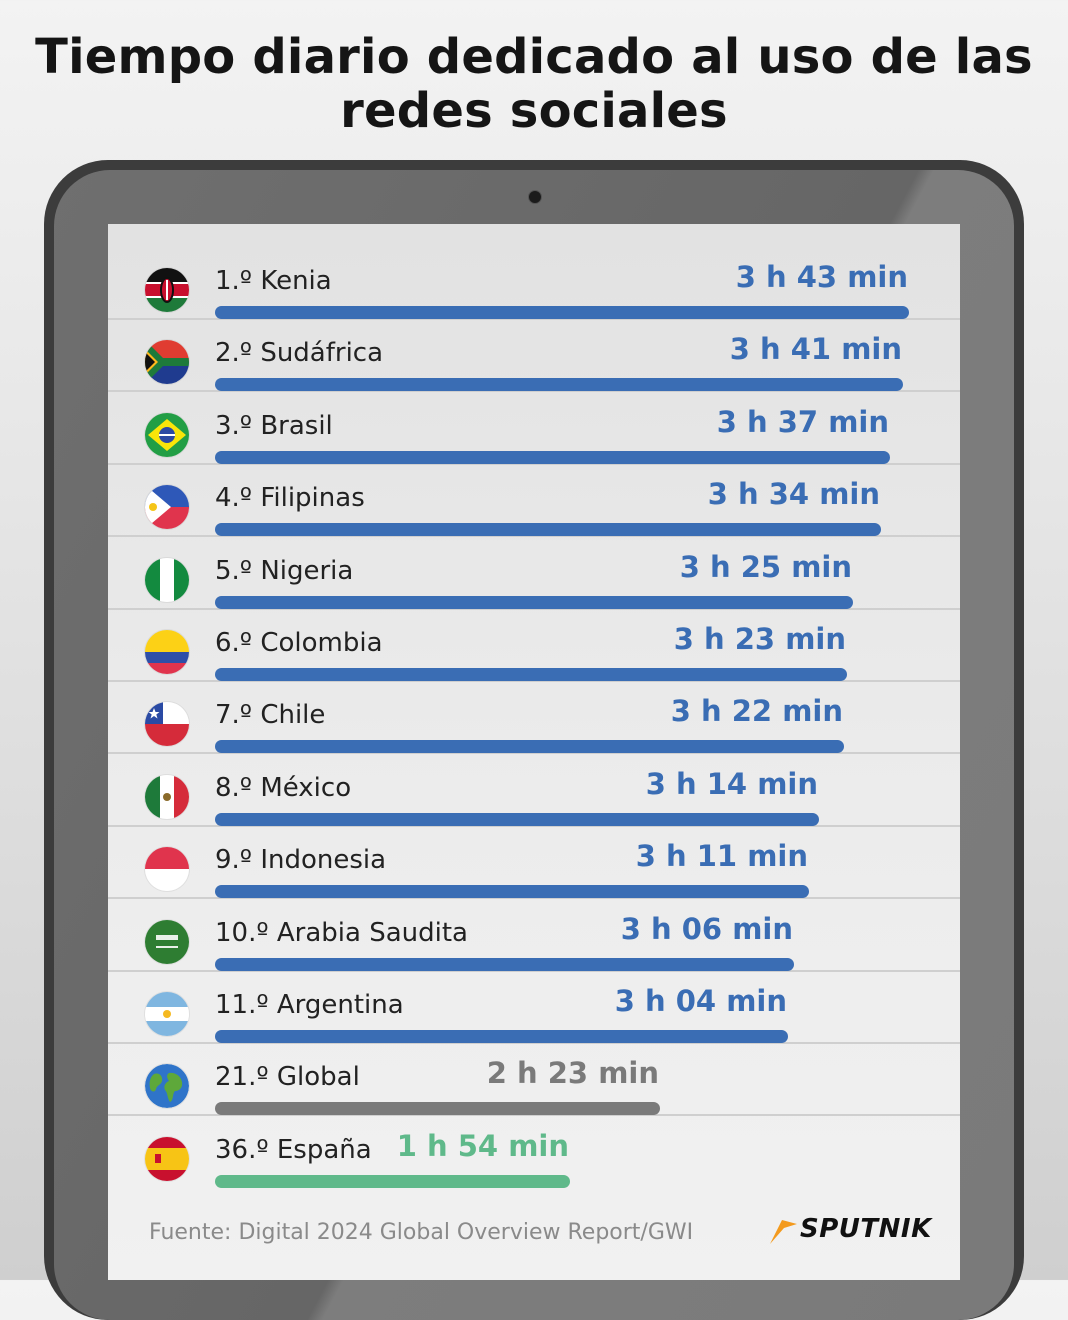 This screenshot has height=1320, width=1068. Describe the element at coordinates (759, 639) in the screenshot. I see `data-label: 3 h 23 min` at that location.